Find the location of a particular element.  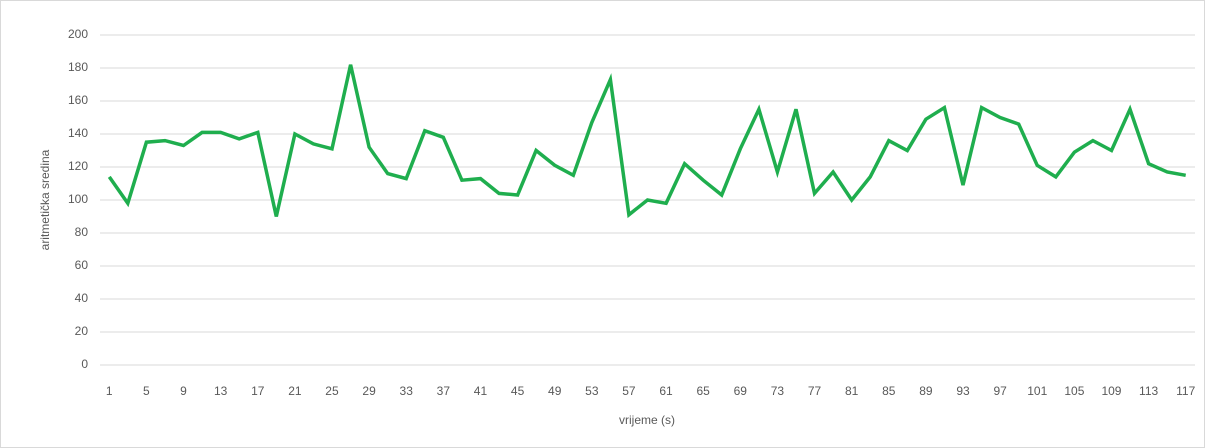

x-tick-label: 65 is located at coordinates (703, 391).